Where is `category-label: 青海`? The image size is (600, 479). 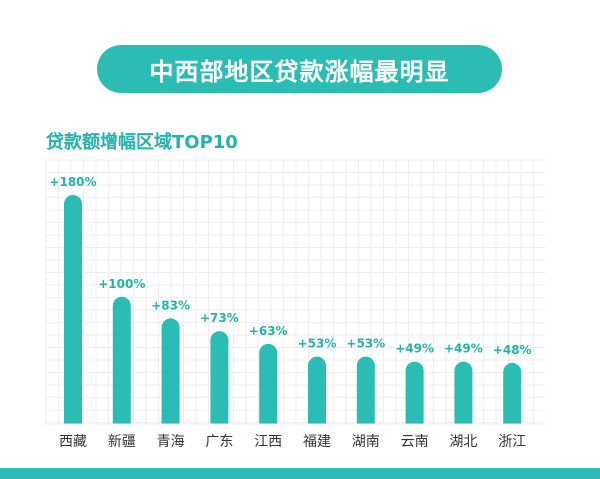
category-label: 青海 is located at coordinates (171, 442).